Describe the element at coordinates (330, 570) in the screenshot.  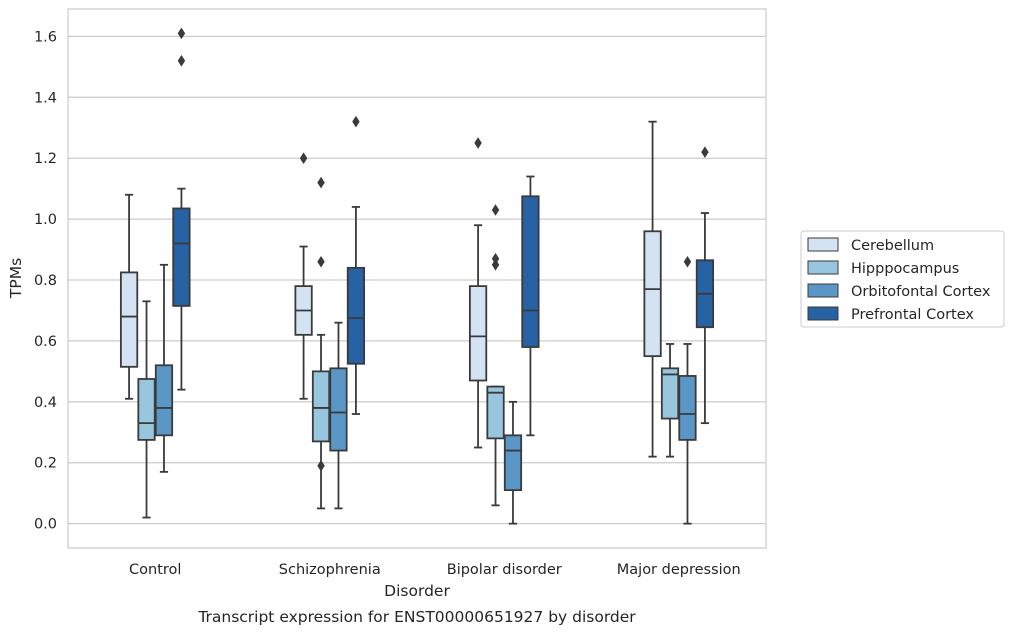
I see `x-tick-label: Schizophrenia` at that location.